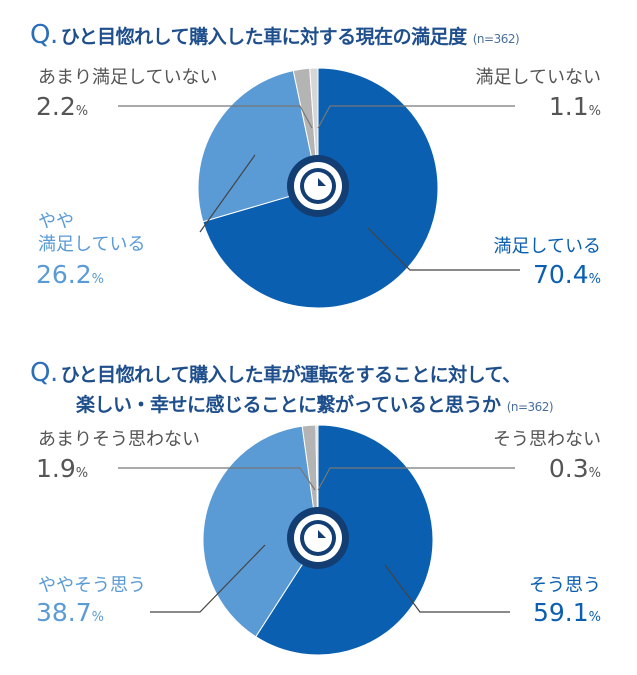 The width and height of the screenshot is (637, 675). What do you see at coordinates (91, 233) in the screenshot?
I see `chart1-label-somewhat-satisfied: やや 満足している` at bounding box center [91, 233].